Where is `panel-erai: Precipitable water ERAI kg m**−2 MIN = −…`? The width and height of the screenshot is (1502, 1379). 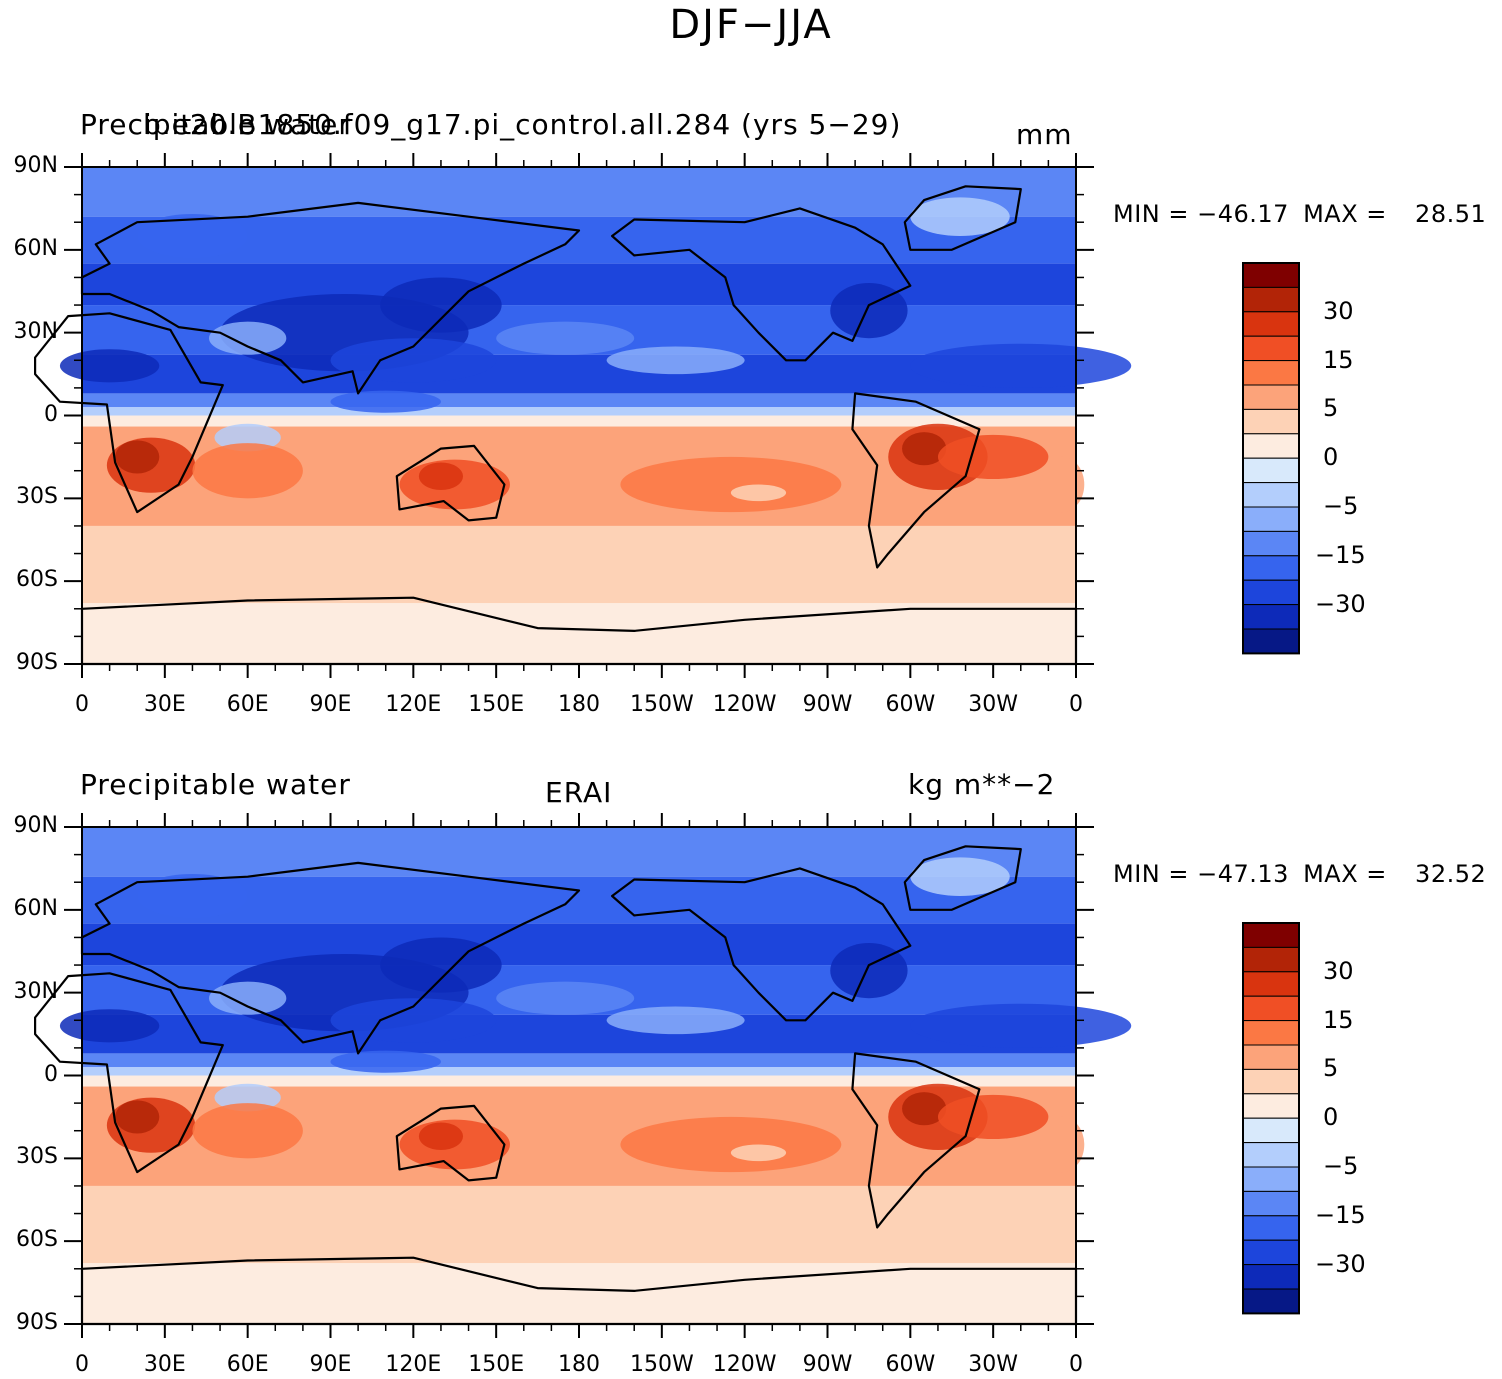 panel-erai: Precipitable water ERAI kg m**−2 MIN = −… is located at coordinates (783, 828).